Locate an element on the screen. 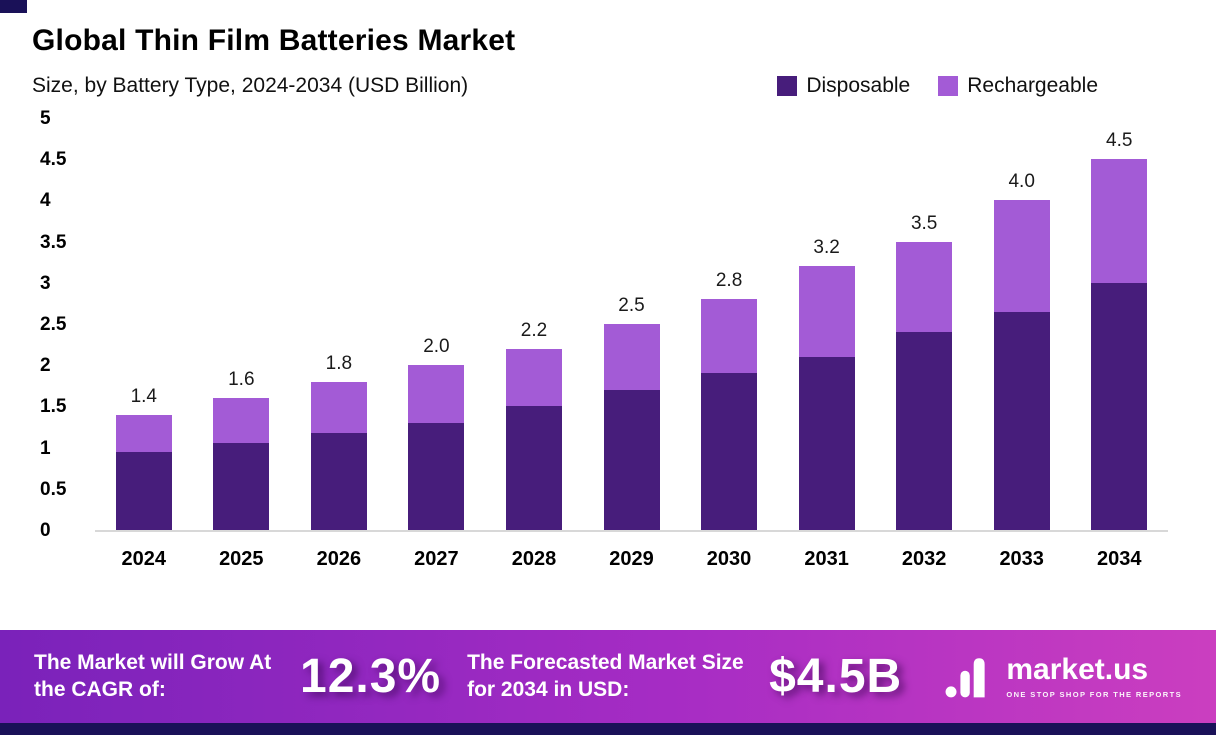 Image resolution: width=1216 pixels, height=735 pixels. bar-group: 4.0 is located at coordinates (1022, 350).